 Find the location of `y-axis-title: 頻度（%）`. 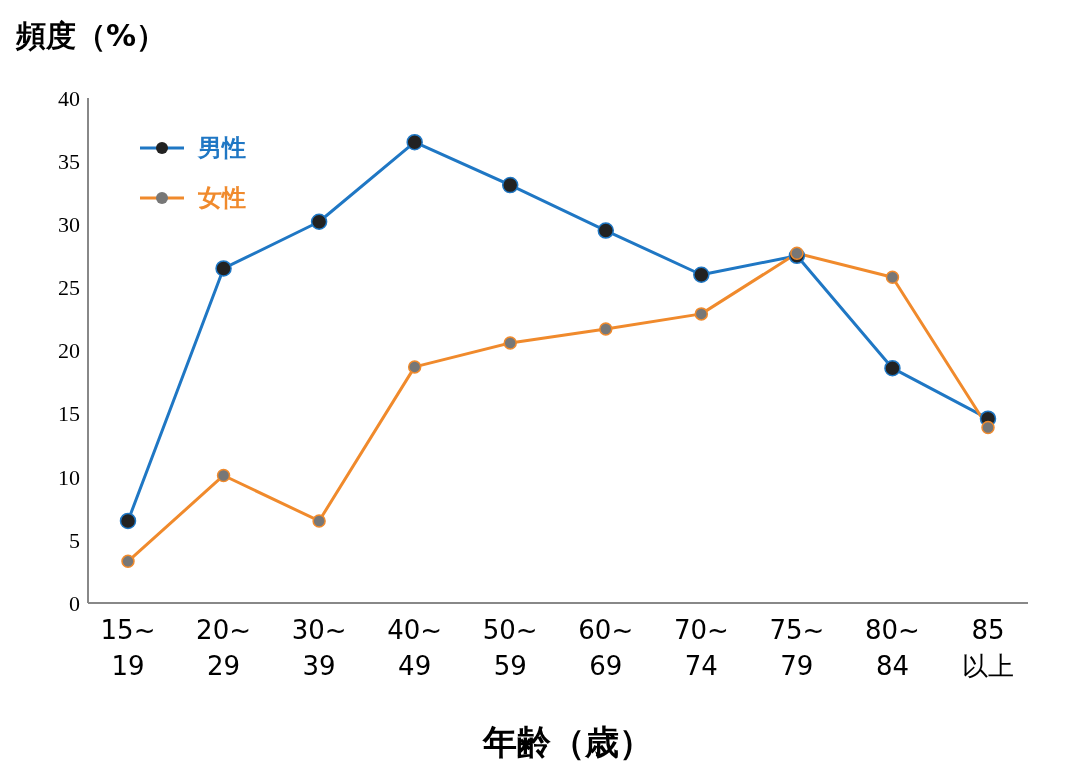

y-axis-title: 頻度（%） is located at coordinates (91, 36).